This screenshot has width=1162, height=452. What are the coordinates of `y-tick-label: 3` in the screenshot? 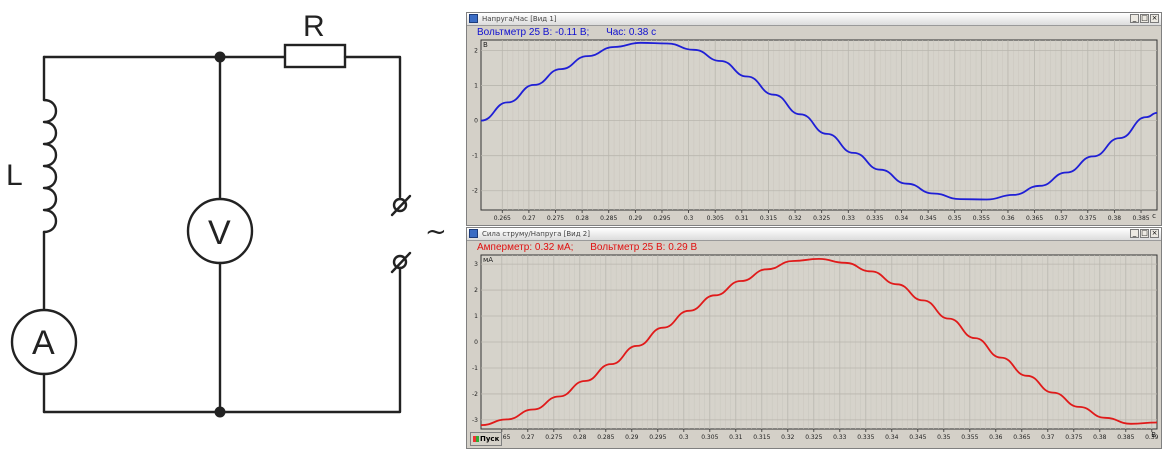 It's located at (476, 264).